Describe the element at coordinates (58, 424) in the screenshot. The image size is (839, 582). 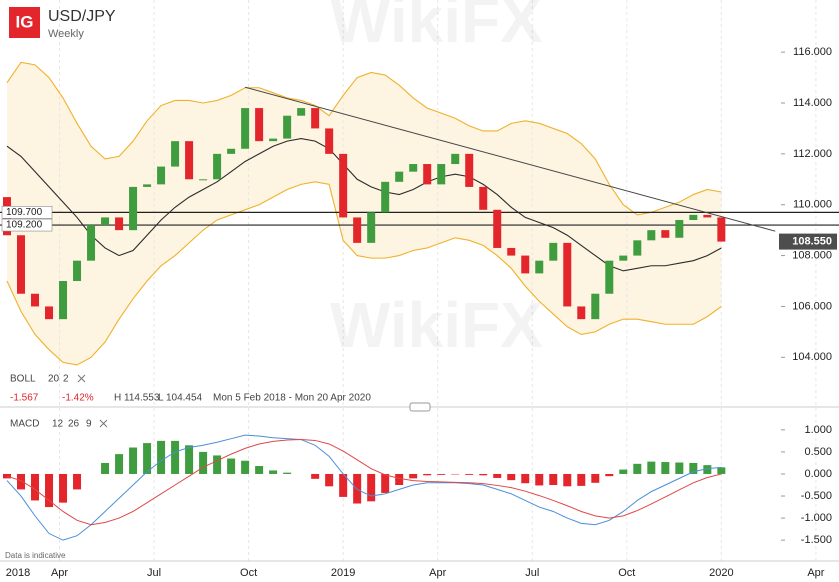
I see `macd-fast: 12` at that location.